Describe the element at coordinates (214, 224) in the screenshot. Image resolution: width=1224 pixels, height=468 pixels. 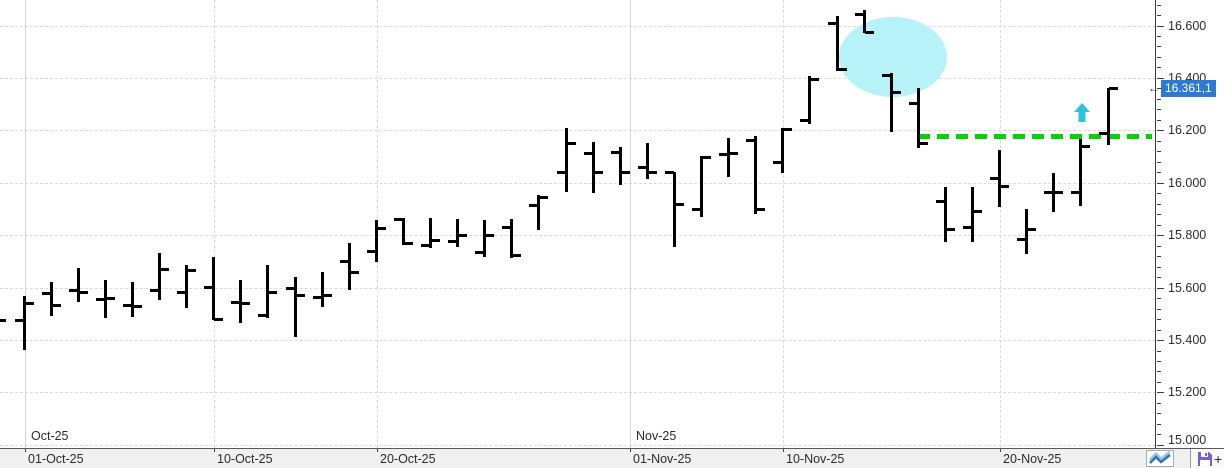
I see `date-gridline` at that location.